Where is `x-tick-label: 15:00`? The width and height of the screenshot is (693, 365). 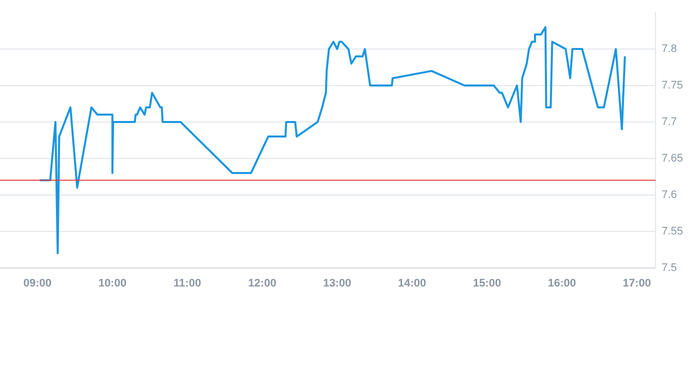
x-tick-label: 15:00 is located at coordinates (487, 283).